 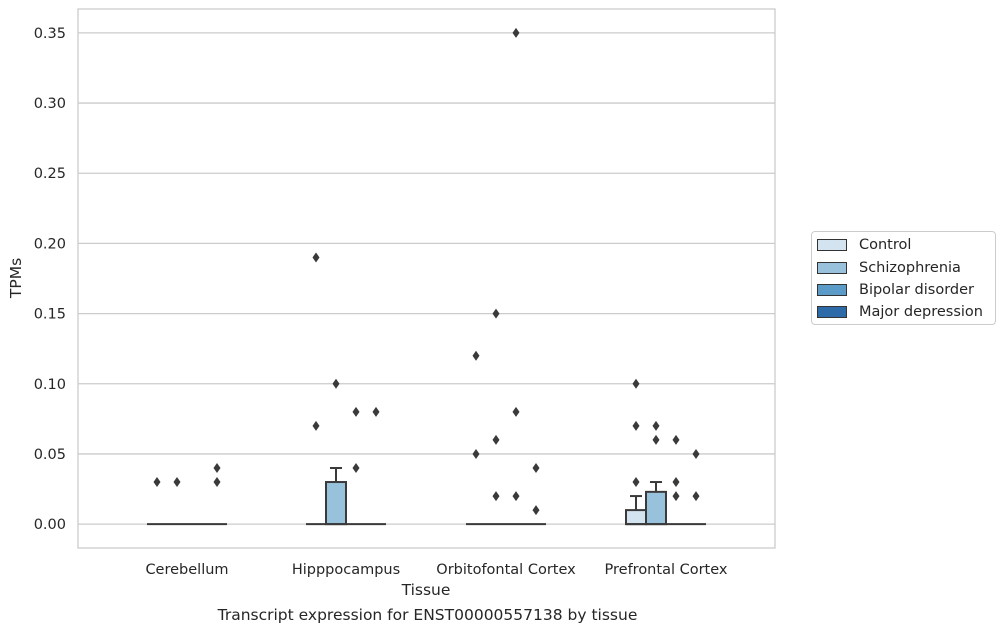 What do you see at coordinates (50, 455) in the screenshot?
I see `y-tick-label: 0.05` at bounding box center [50, 455].